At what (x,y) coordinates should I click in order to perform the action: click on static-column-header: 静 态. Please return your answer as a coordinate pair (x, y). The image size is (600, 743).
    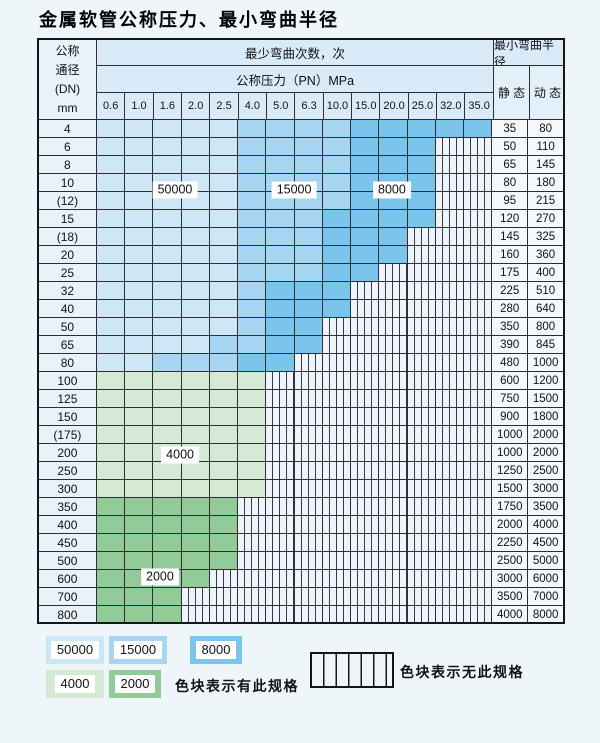
    Looking at the image, I should click on (512, 93).